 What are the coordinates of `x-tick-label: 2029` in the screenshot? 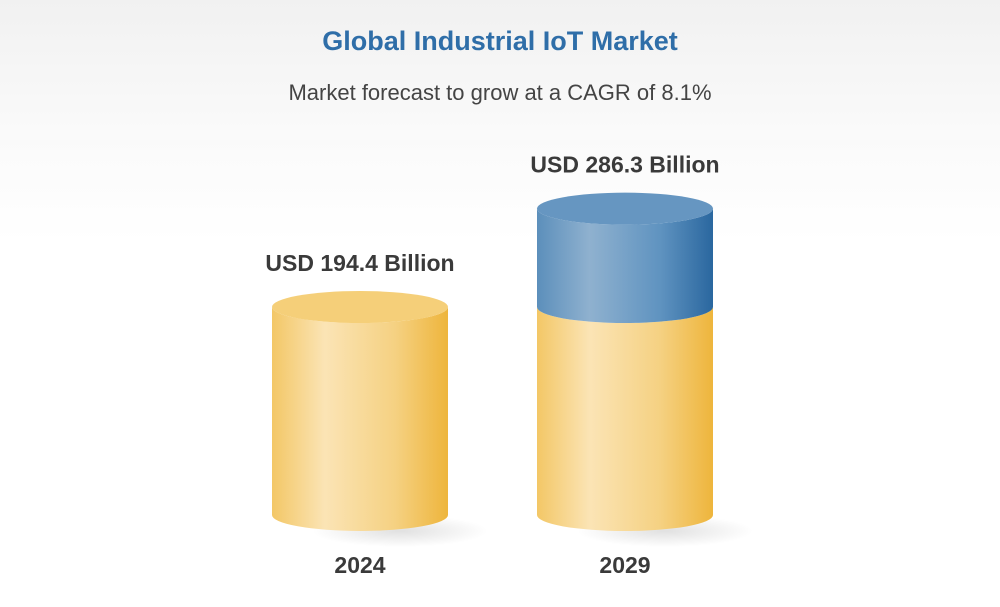 It's located at (624, 565).